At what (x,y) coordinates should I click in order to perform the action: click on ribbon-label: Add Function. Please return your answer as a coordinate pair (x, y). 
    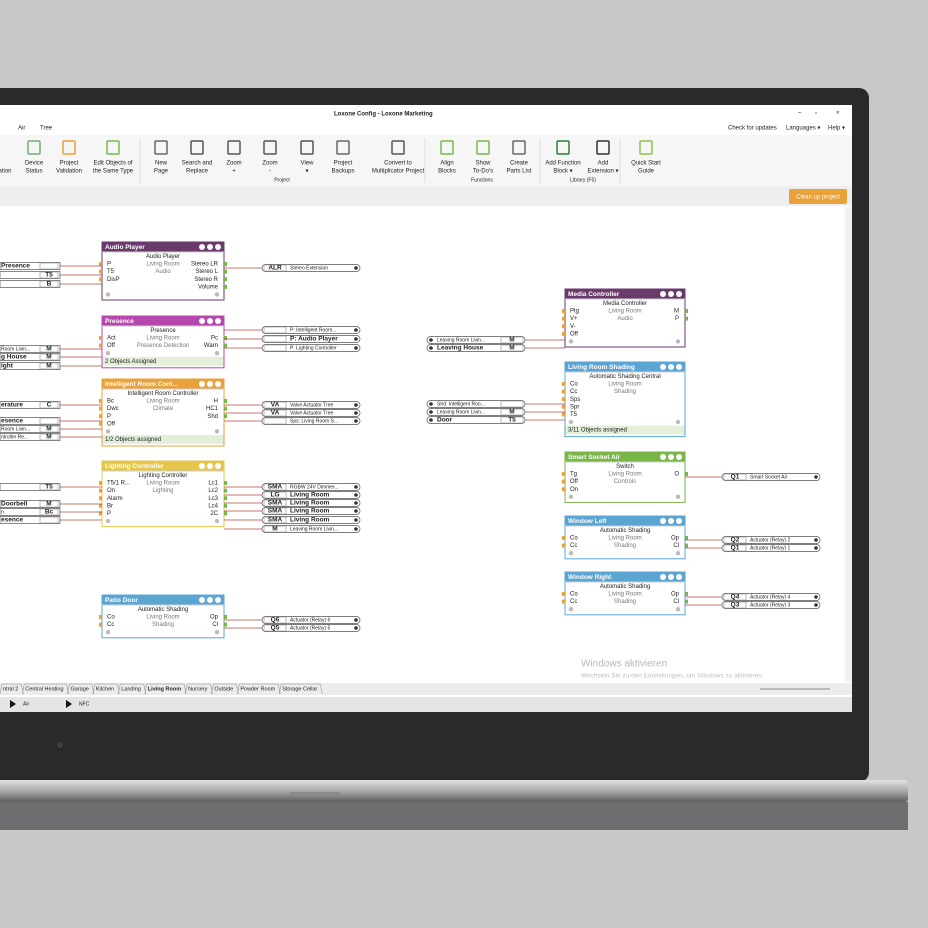
    Looking at the image, I should click on (562, 164).